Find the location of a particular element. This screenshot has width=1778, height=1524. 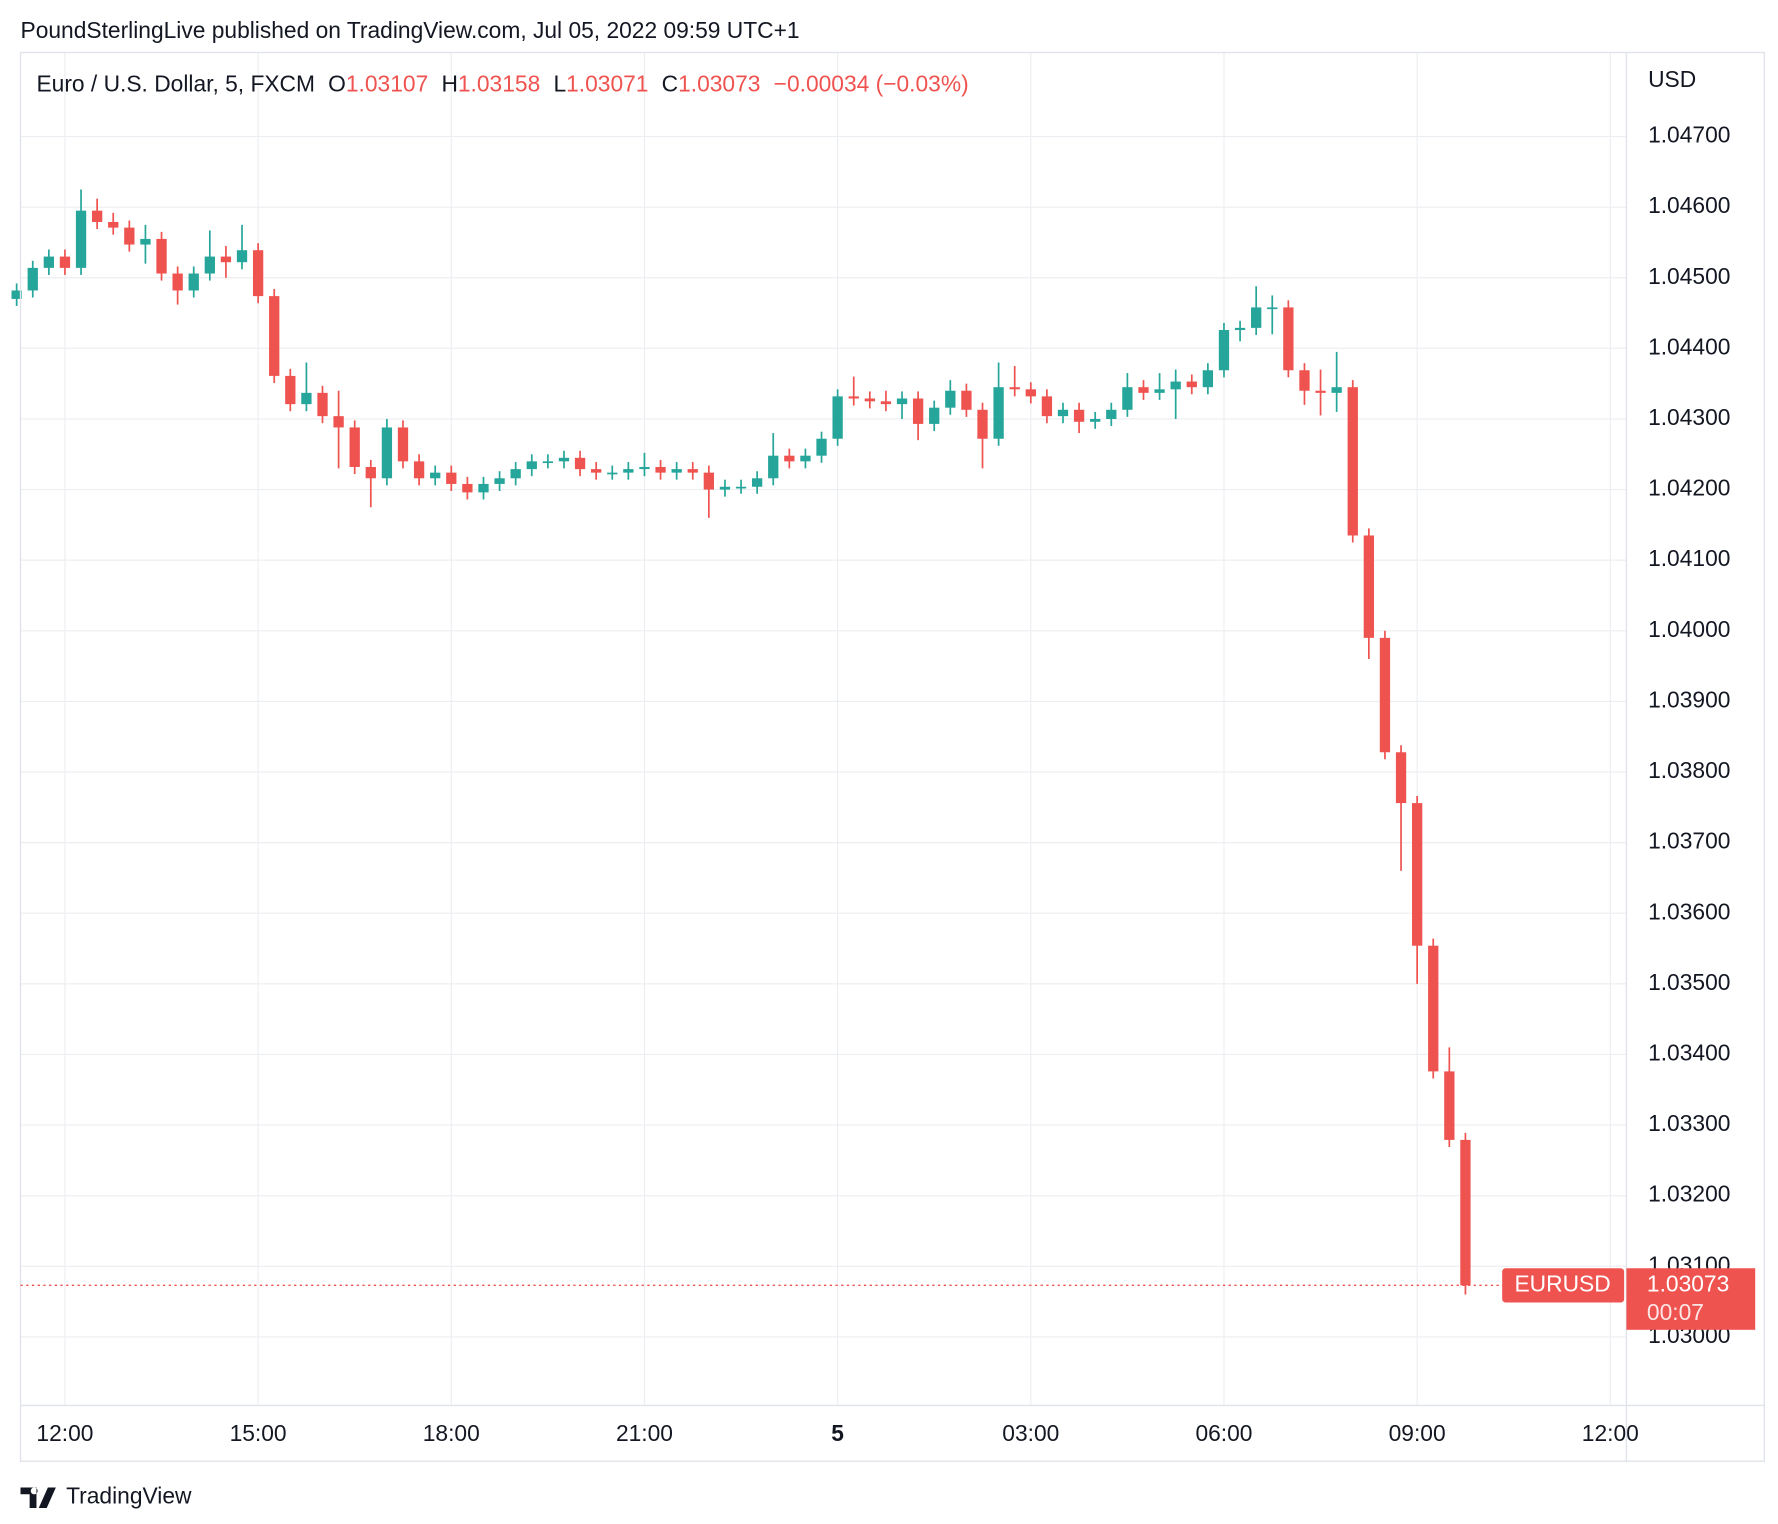

symbol: Euro / U.S. Dollar, 5, FXCM is located at coordinates (175, 84).